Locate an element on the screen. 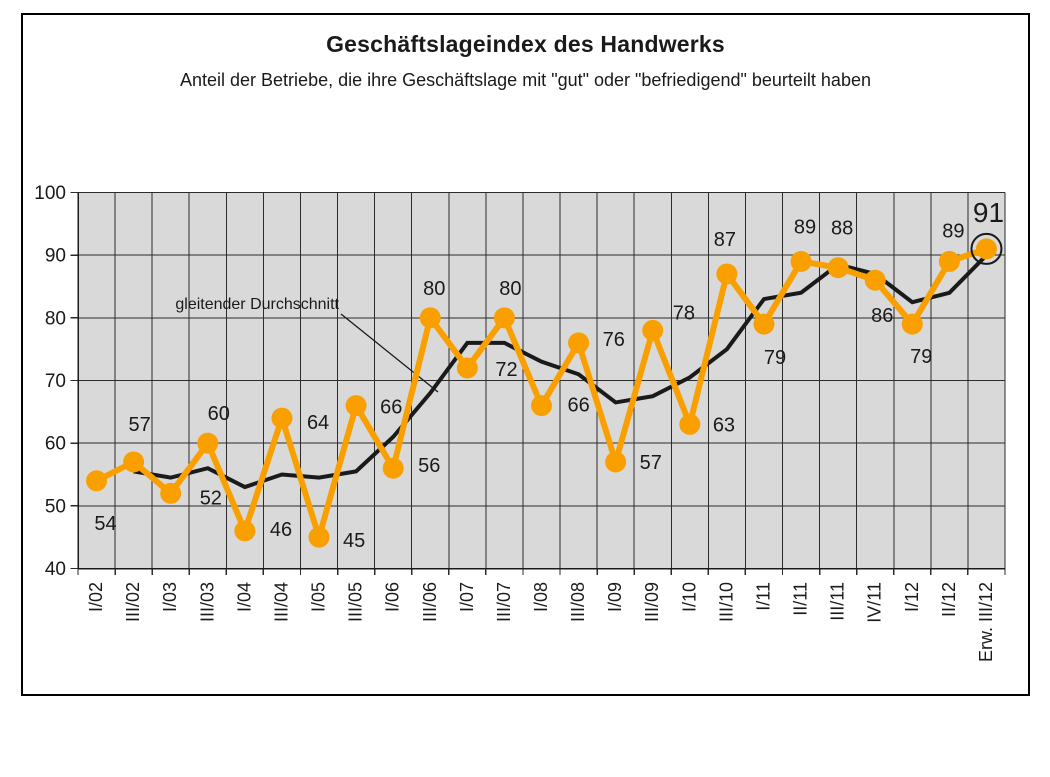 The width and height of the screenshot is (1050, 777). y-axis-label: 90 is located at coordinates (55, 256).